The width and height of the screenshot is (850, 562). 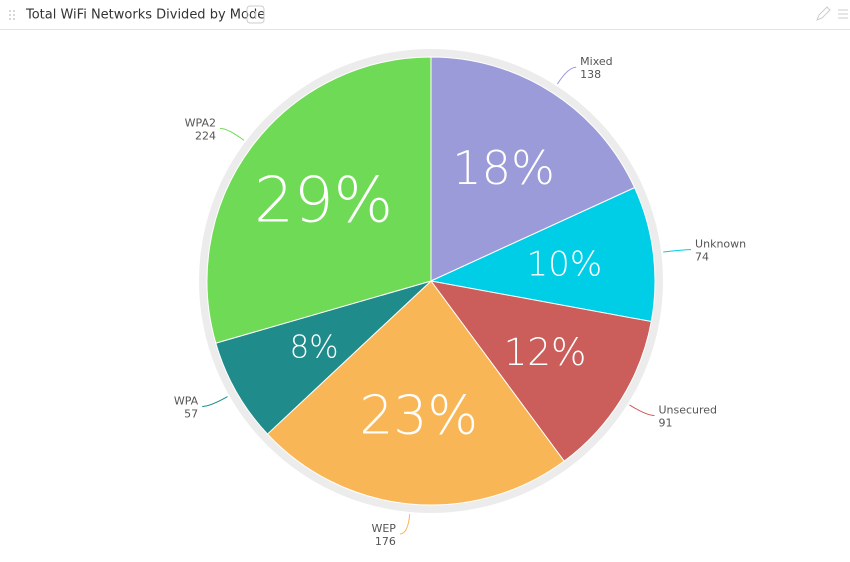 I want to click on value-label: 91, so click(x=665, y=423).